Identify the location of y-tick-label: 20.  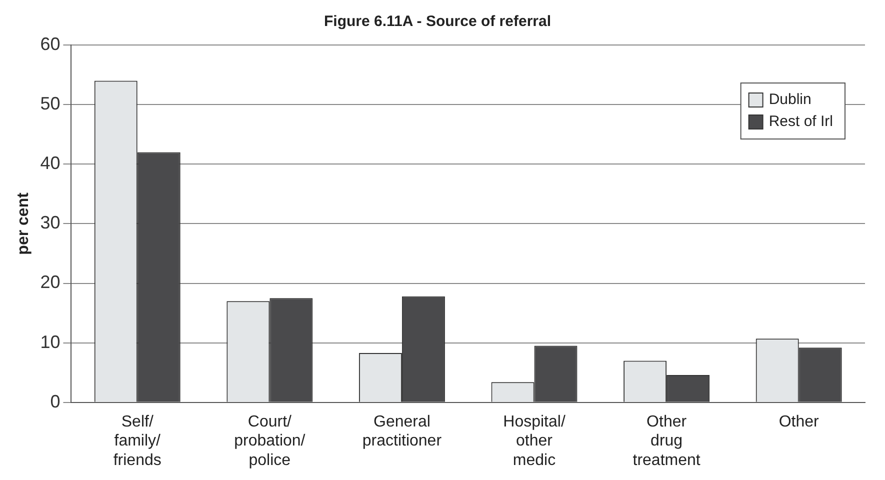
(50, 282).